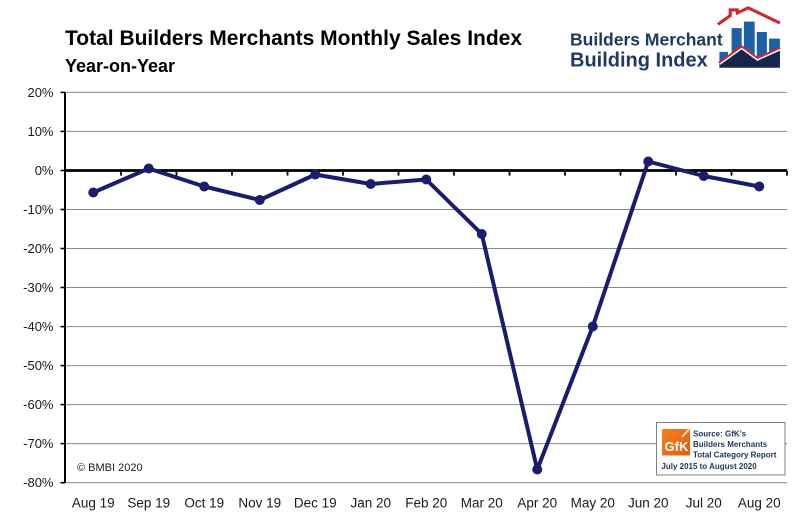 Image resolution: width=800 pixels, height=521 pixels. I want to click on svg-text: Jul 20, so click(704, 503).